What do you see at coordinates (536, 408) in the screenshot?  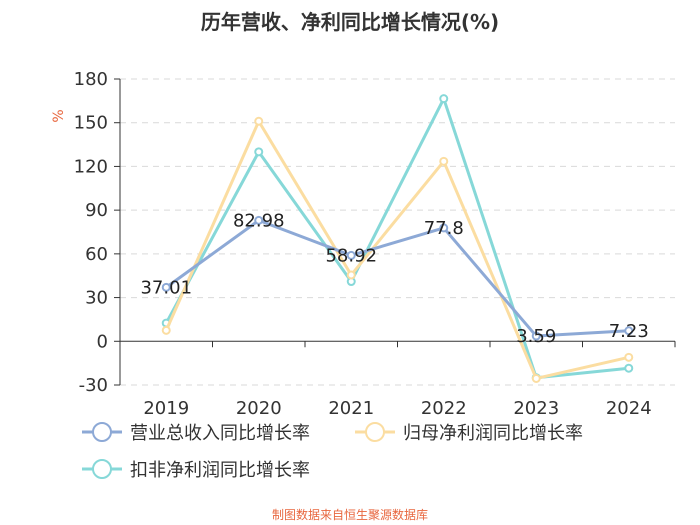 I see `x-tick-label: 2023` at bounding box center [536, 408].